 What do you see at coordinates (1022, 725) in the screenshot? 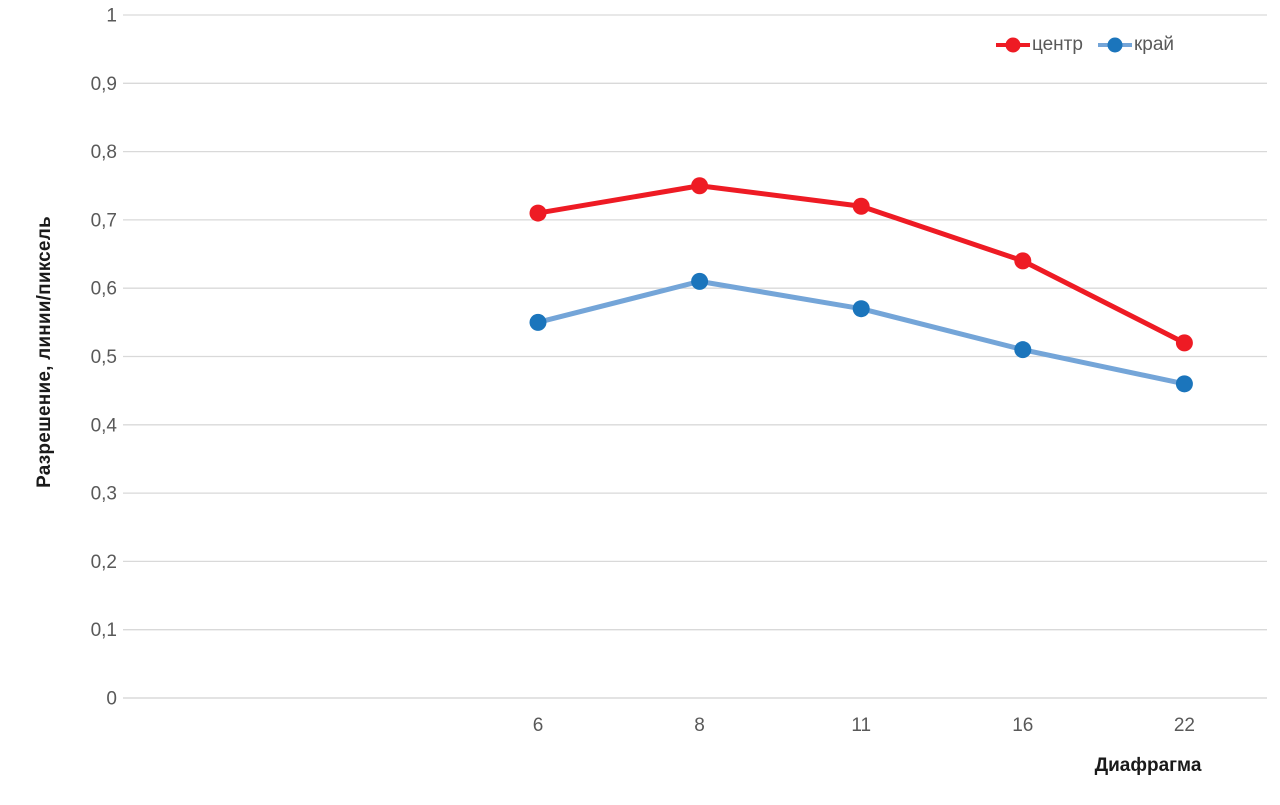
I see `x-tick-label: 16` at bounding box center [1022, 725].